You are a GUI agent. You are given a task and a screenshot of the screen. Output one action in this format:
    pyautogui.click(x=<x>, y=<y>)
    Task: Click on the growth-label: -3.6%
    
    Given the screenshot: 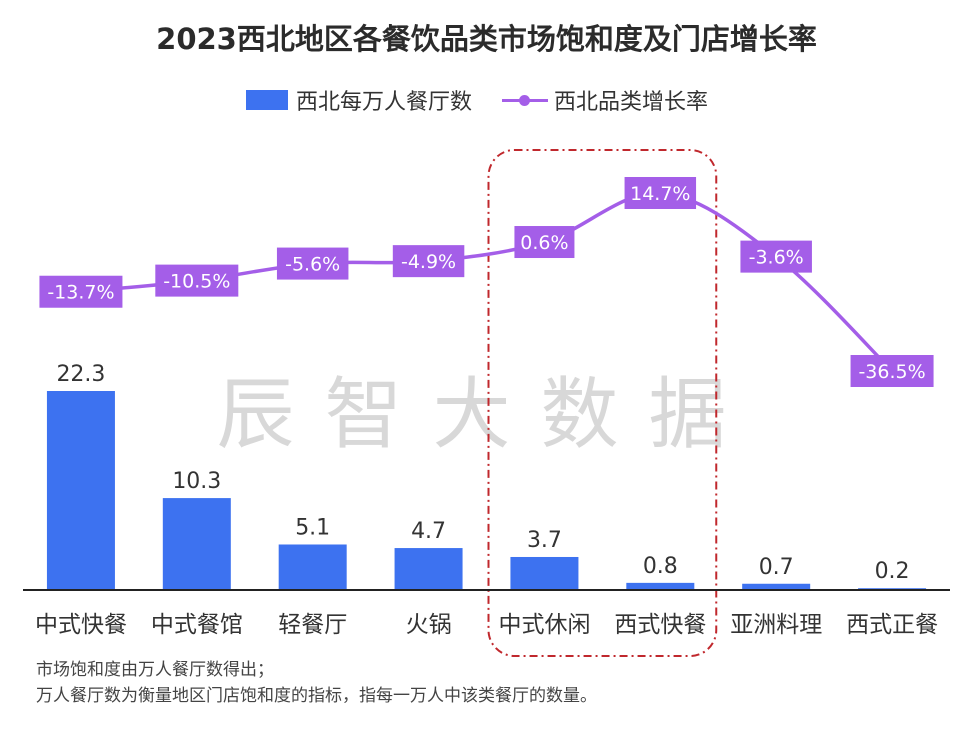 What is the action you would take?
    pyautogui.click(x=776, y=258)
    